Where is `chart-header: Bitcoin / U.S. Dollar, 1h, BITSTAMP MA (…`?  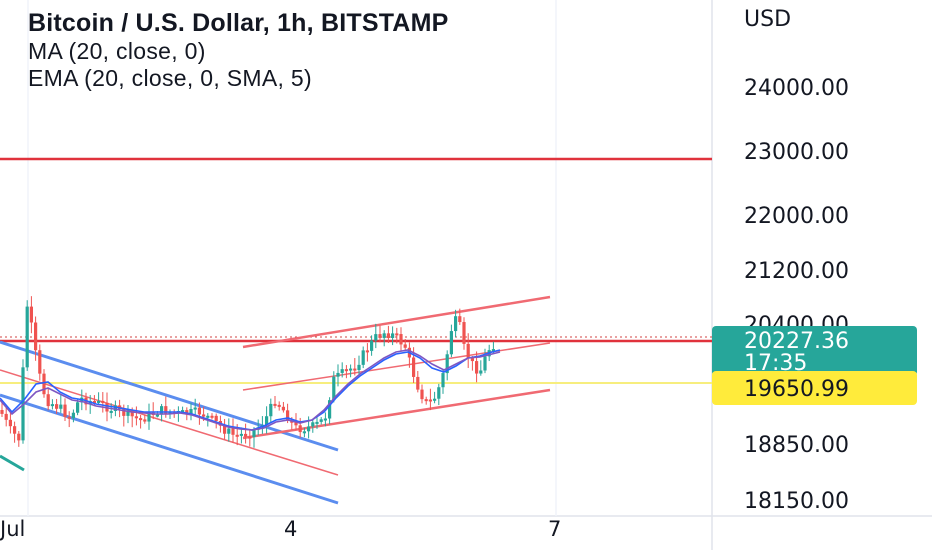 chart-header: Bitcoin / U.S. Dollar, 1h, BITSTAMP MA (… is located at coordinates (238, 50).